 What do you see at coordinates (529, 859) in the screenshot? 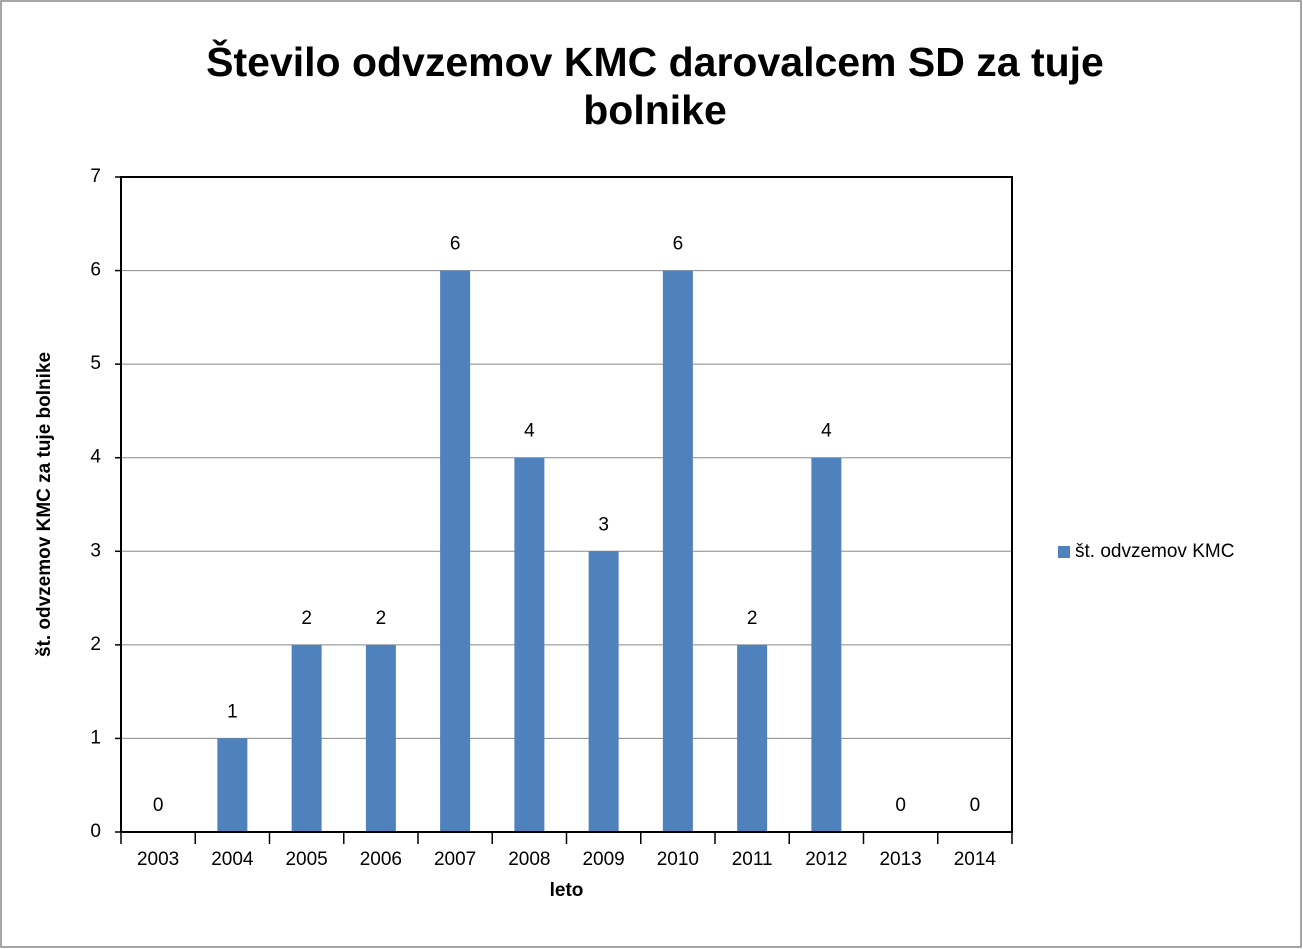
I see `x-tick-label: 2008` at bounding box center [529, 859].